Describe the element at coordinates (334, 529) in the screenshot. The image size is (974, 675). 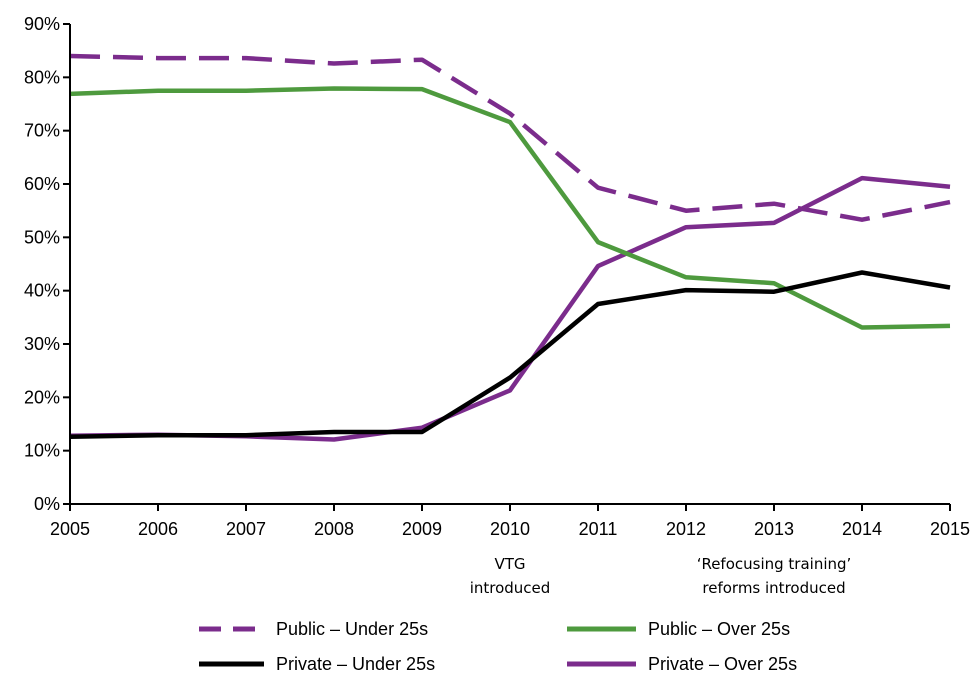
I see `x-tick-label: 2008` at that location.